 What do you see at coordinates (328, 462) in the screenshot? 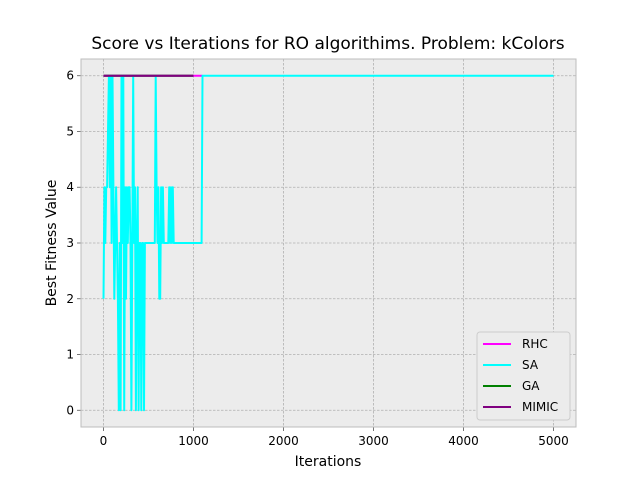
I see `x-axis-label: Iterations` at bounding box center [328, 462].